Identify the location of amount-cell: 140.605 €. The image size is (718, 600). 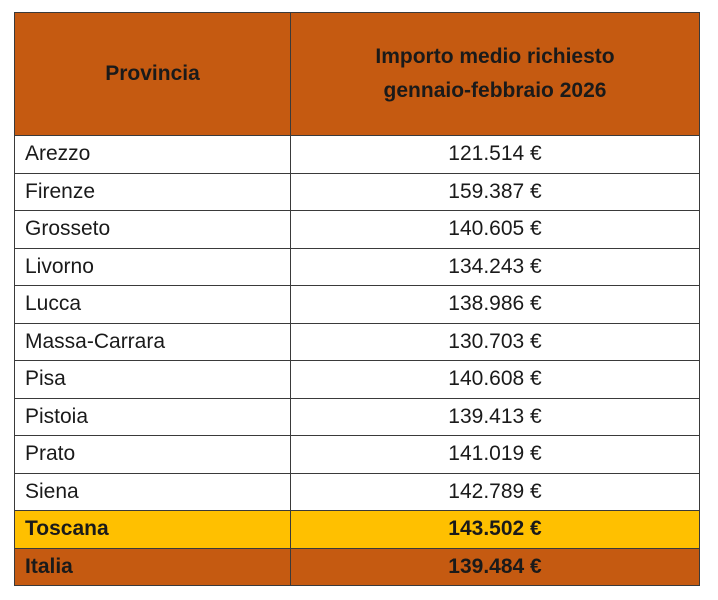
(495, 229).